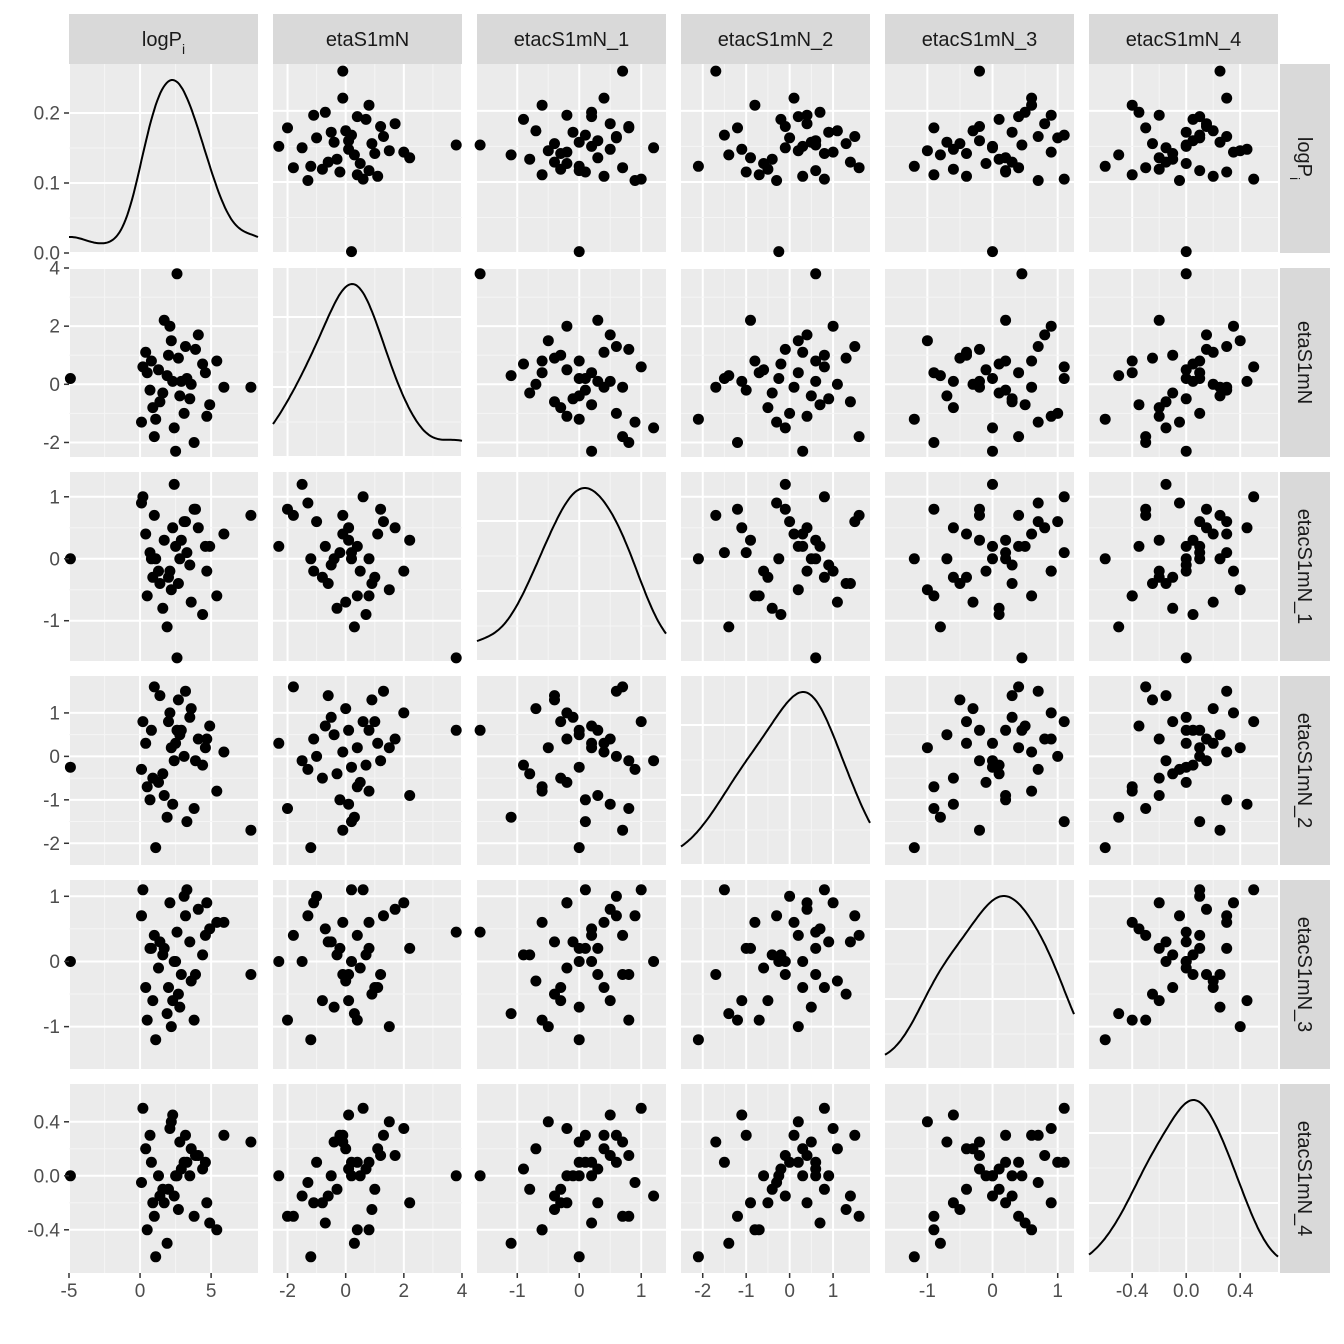 This screenshot has width=1344, height=1344. What do you see at coordinates (992, 1291) in the screenshot?
I see `x-tick-label-4-1: 0` at bounding box center [992, 1291].